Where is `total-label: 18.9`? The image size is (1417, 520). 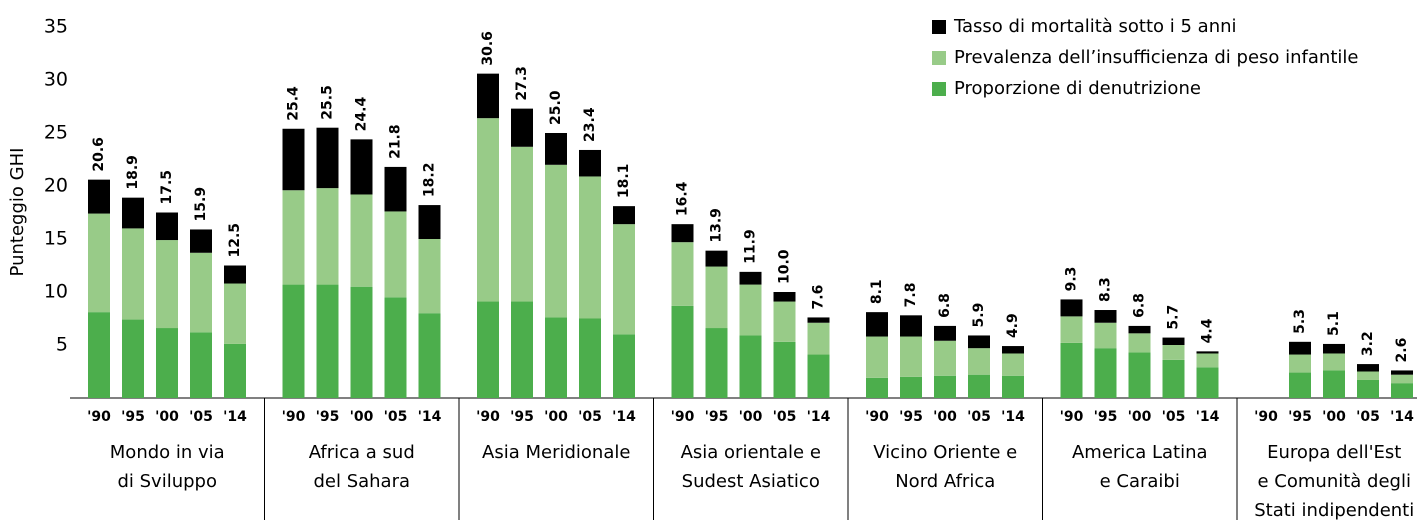 total-label: 18.9 is located at coordinates (133, 172).